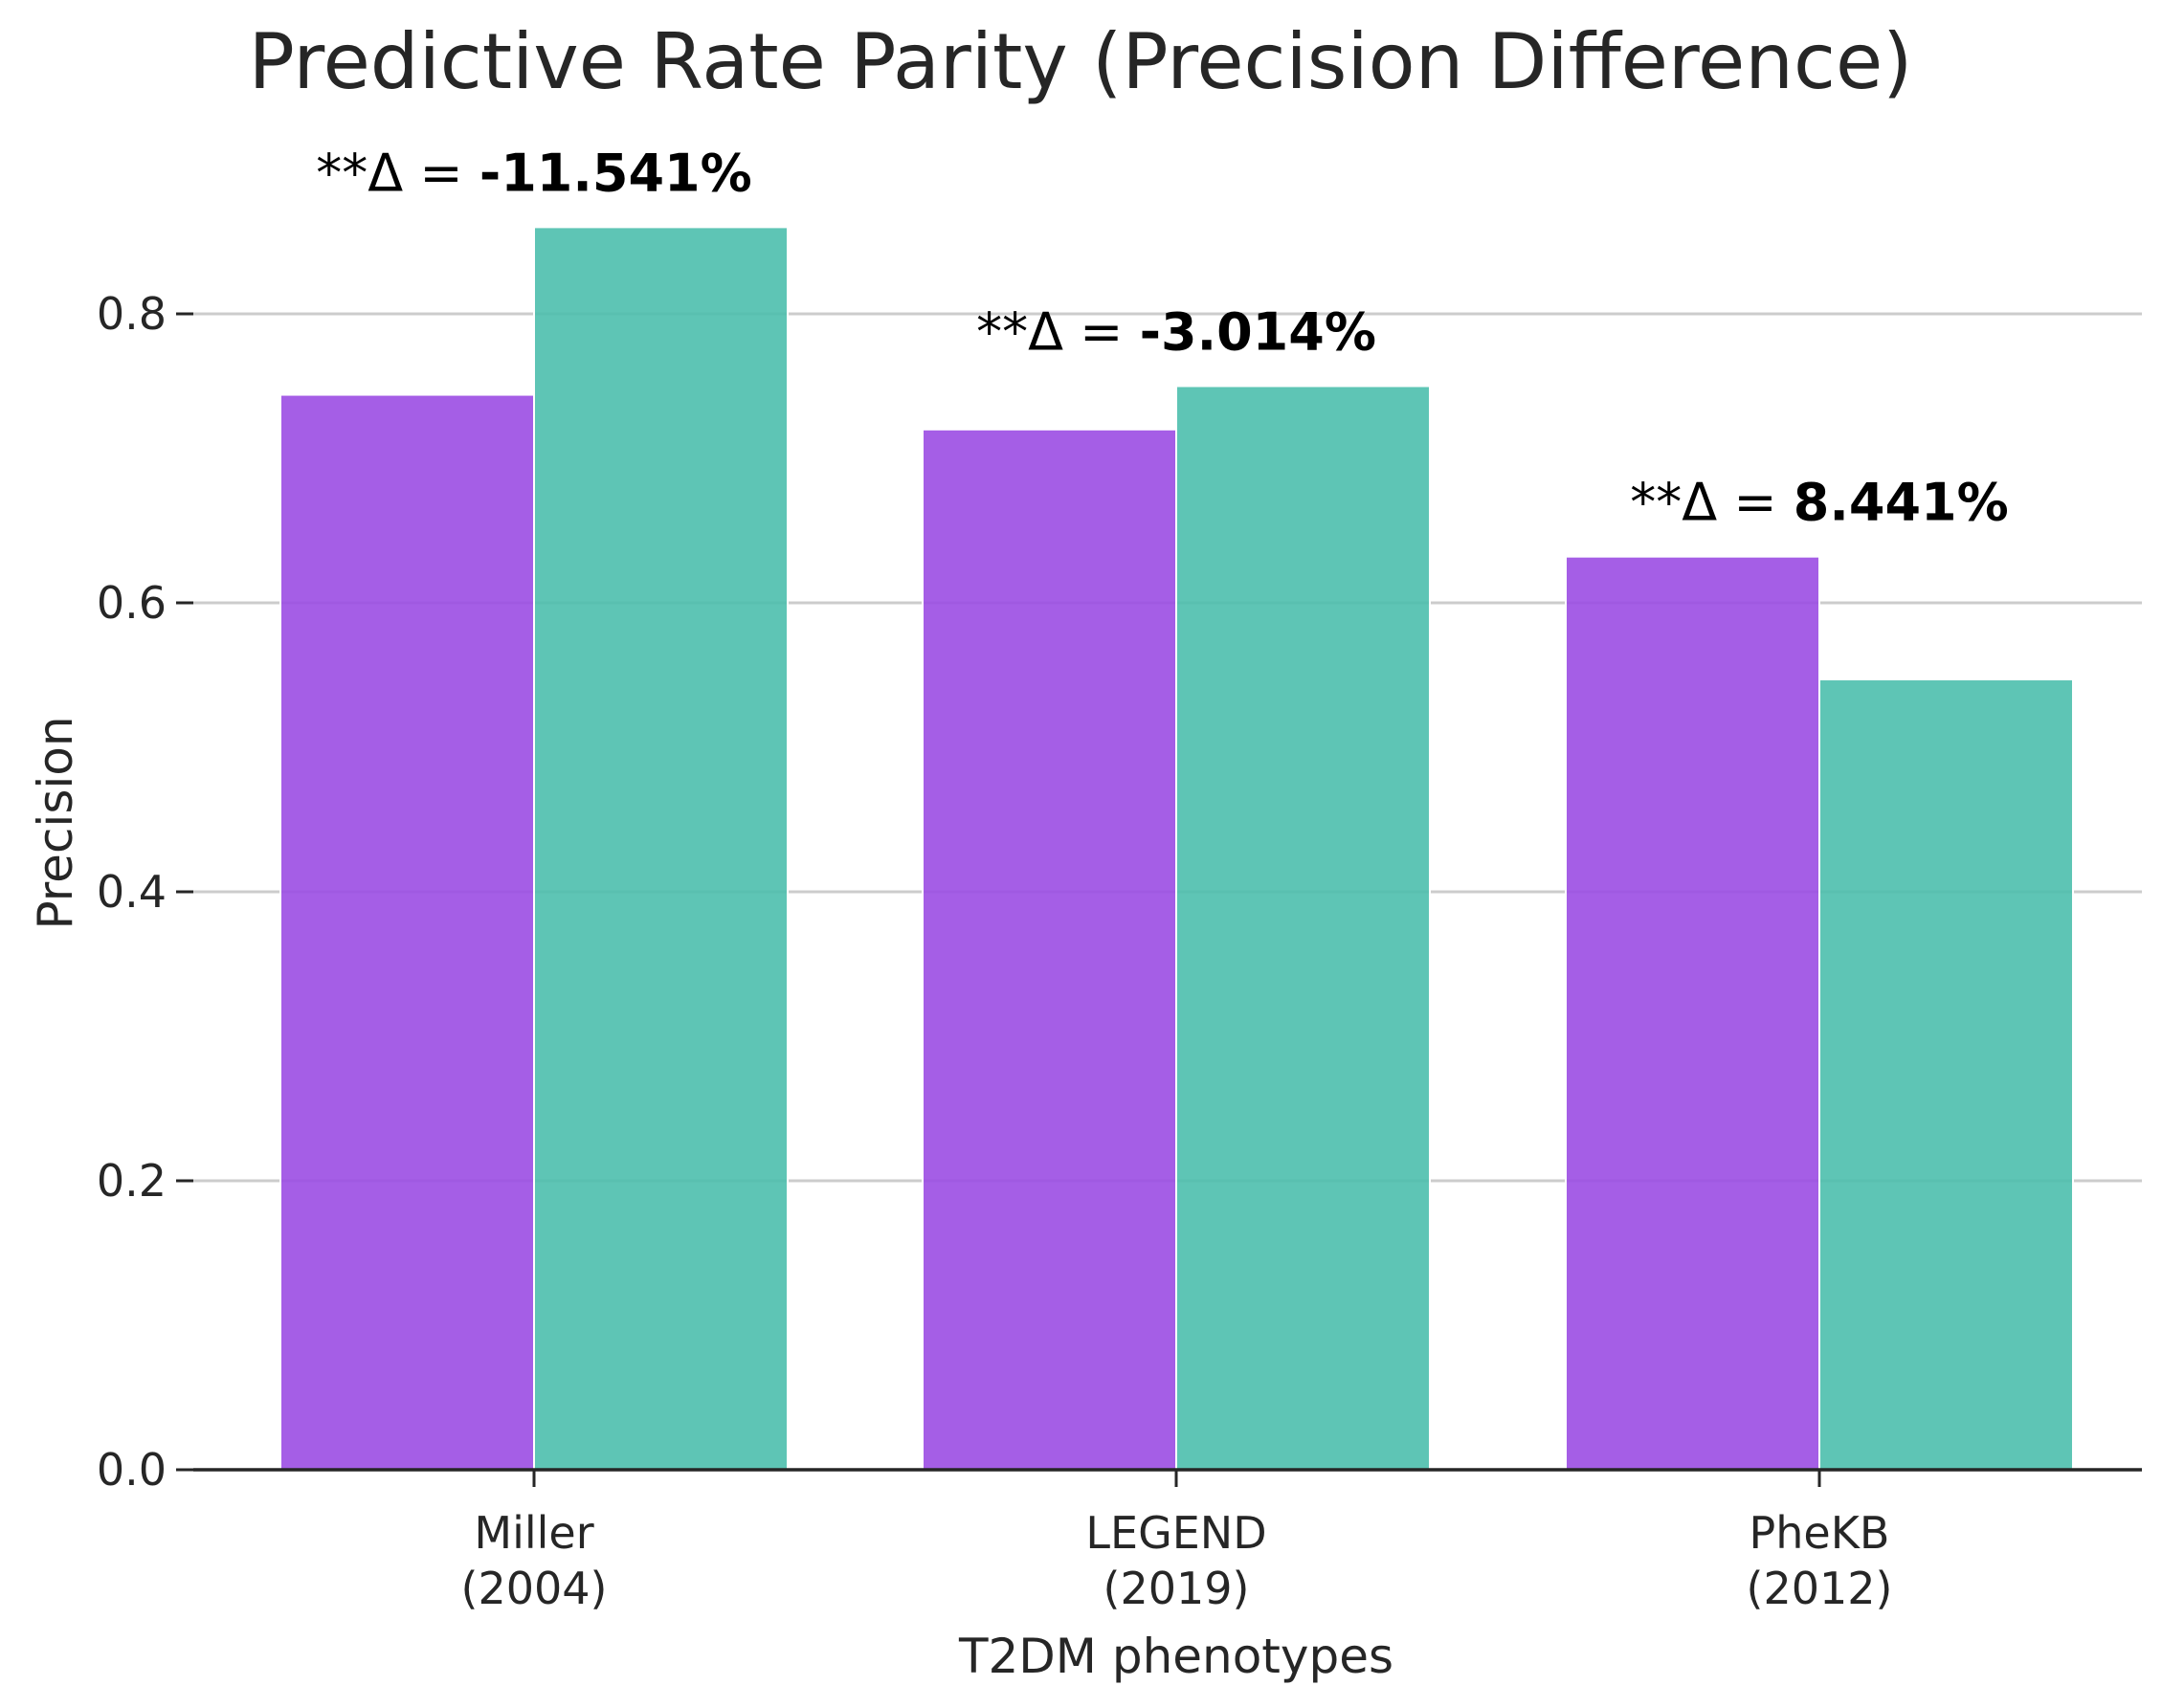 This screenshot has height=1708, width=2162. What do you see at coordinates (1901, 503) in the screenshot?
I see `delta-value: 8.441%` at bounding box center [1901, 503].